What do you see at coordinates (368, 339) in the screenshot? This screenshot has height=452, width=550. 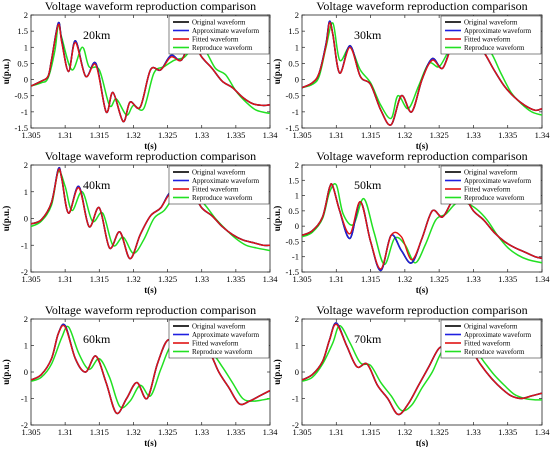 I see `distance-annotation: 70km` at bounding box center [368, 339].